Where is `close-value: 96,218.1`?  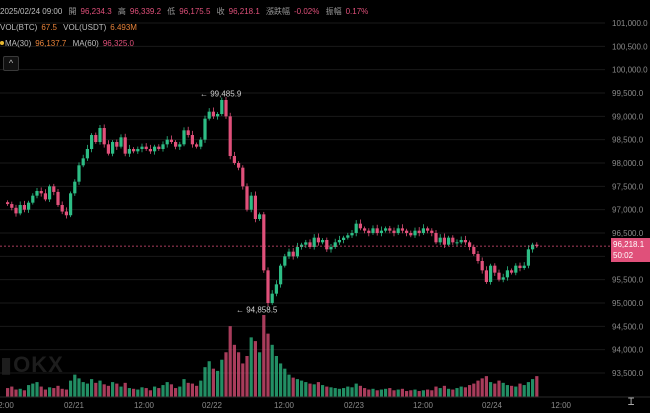 close-value: 96,218.1 is located at coordinates (244, 11).